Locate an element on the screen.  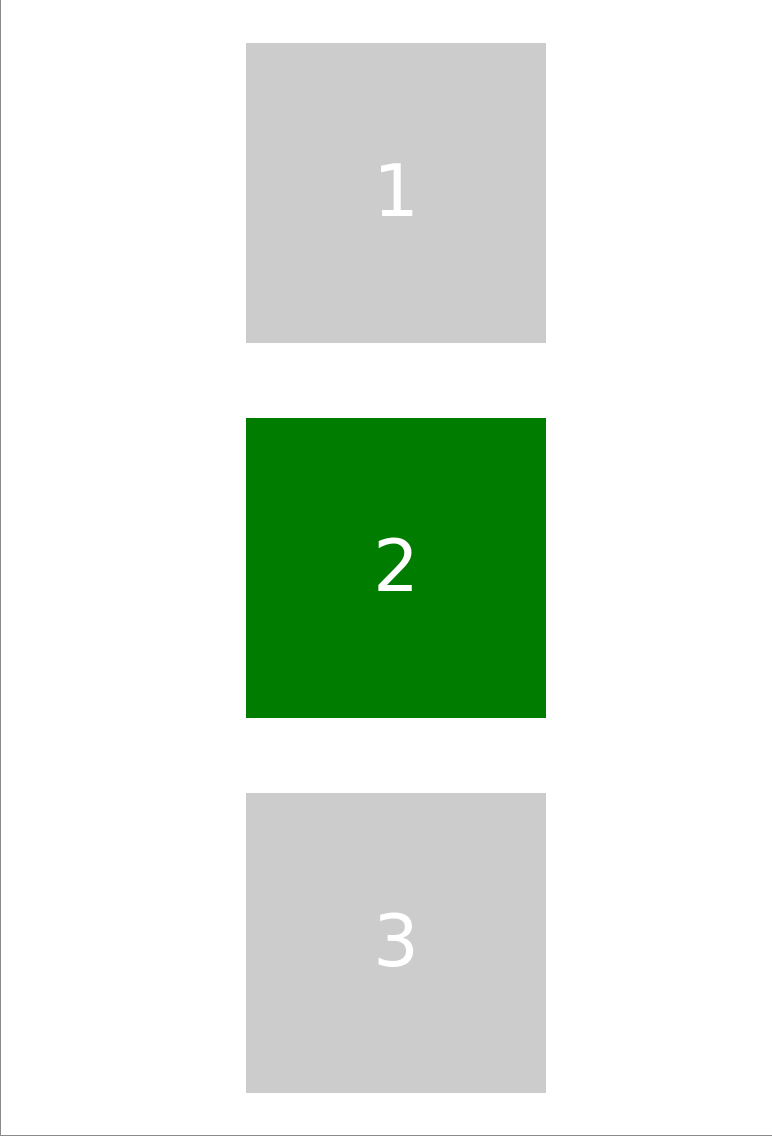
tile-1: 1 is located at coordinates (396, 193).